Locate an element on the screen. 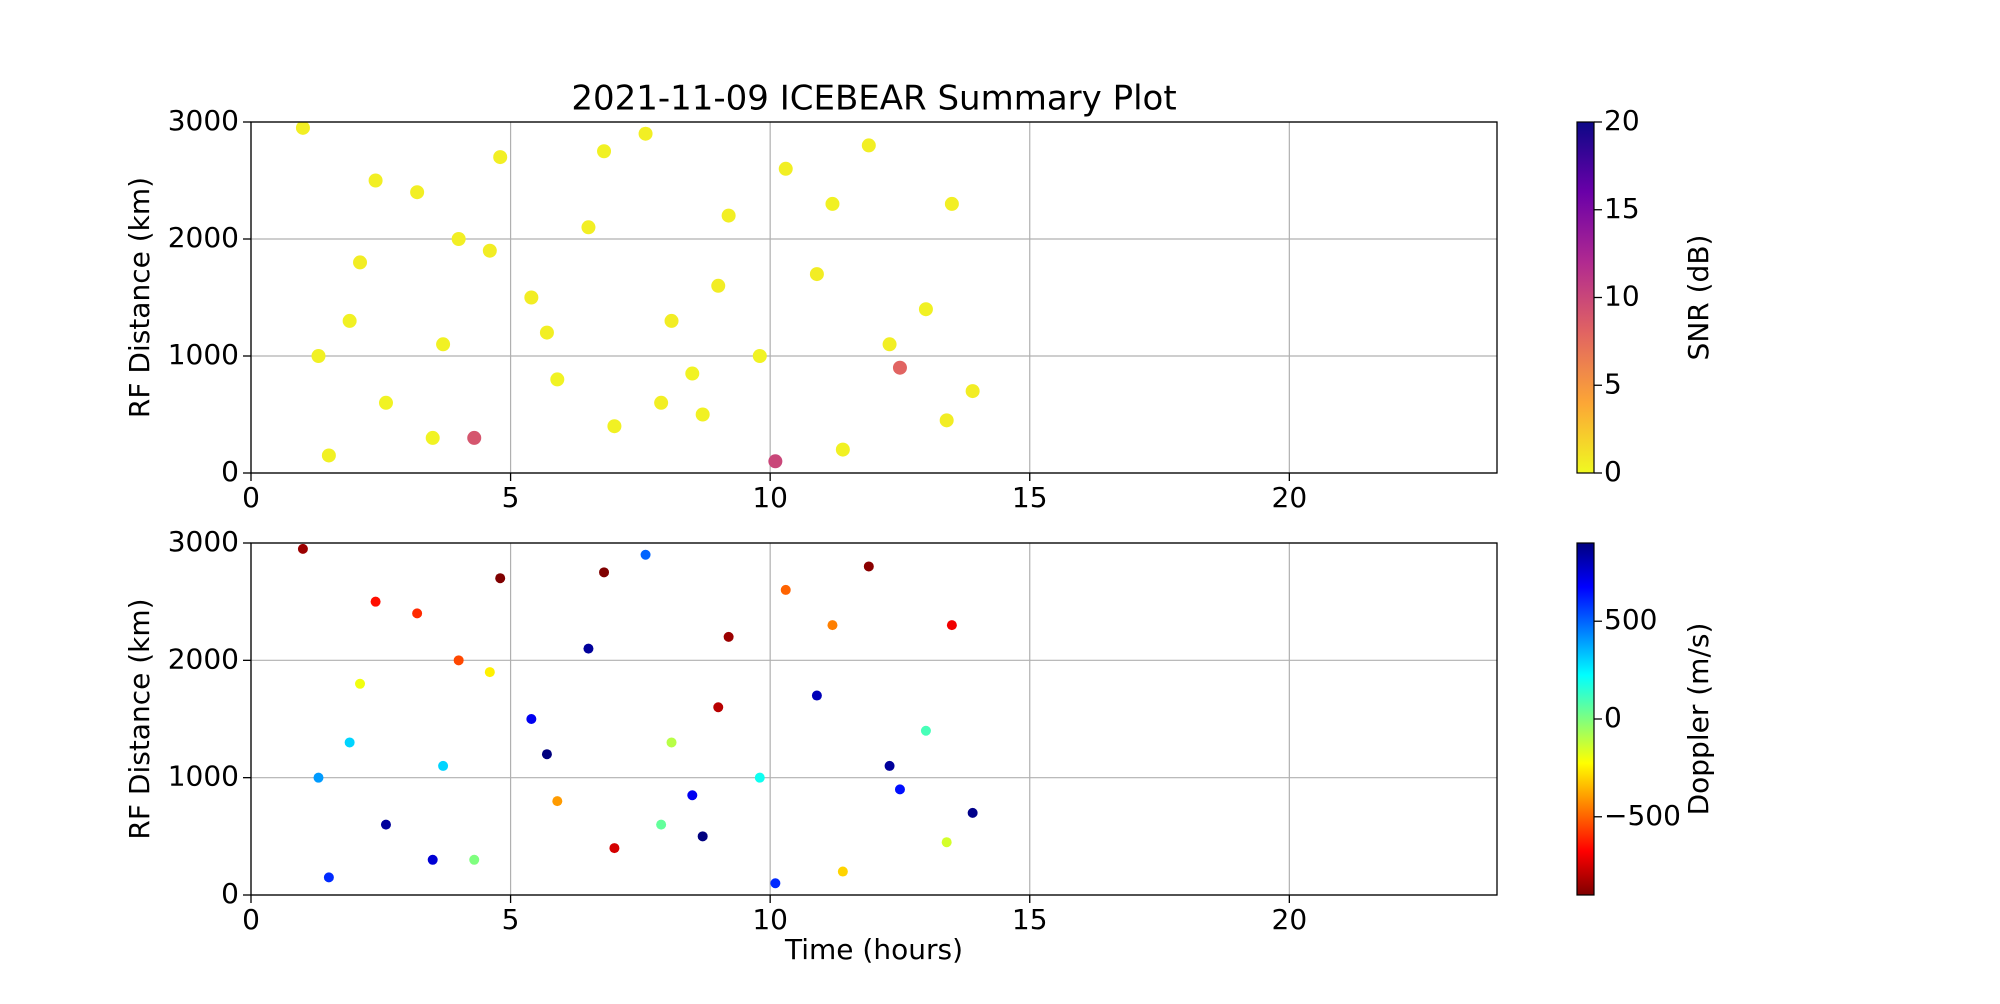 This screenshot has width=2000, height=1004. x-tick-label: 20 is located at coordinates (1290, 919).